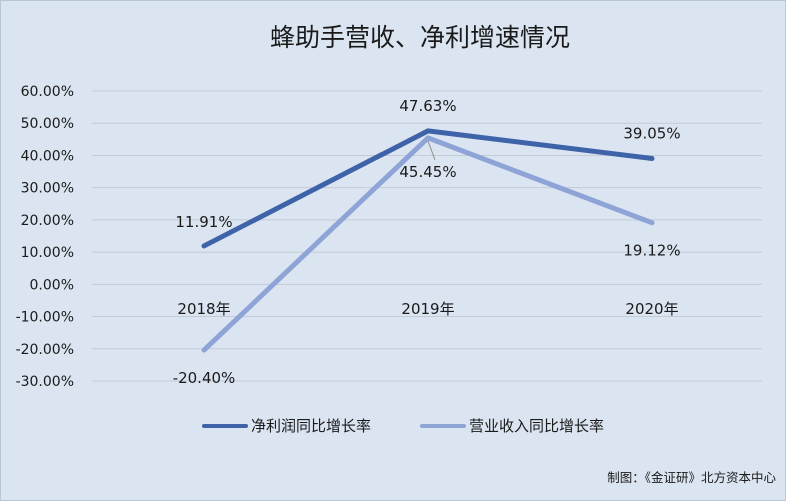 The image size is (786, 501). What do you see at coordinates (45, 350) in the screenshot?
I see `y-tick-label: -20.00%` at bounding box center [45, 350].